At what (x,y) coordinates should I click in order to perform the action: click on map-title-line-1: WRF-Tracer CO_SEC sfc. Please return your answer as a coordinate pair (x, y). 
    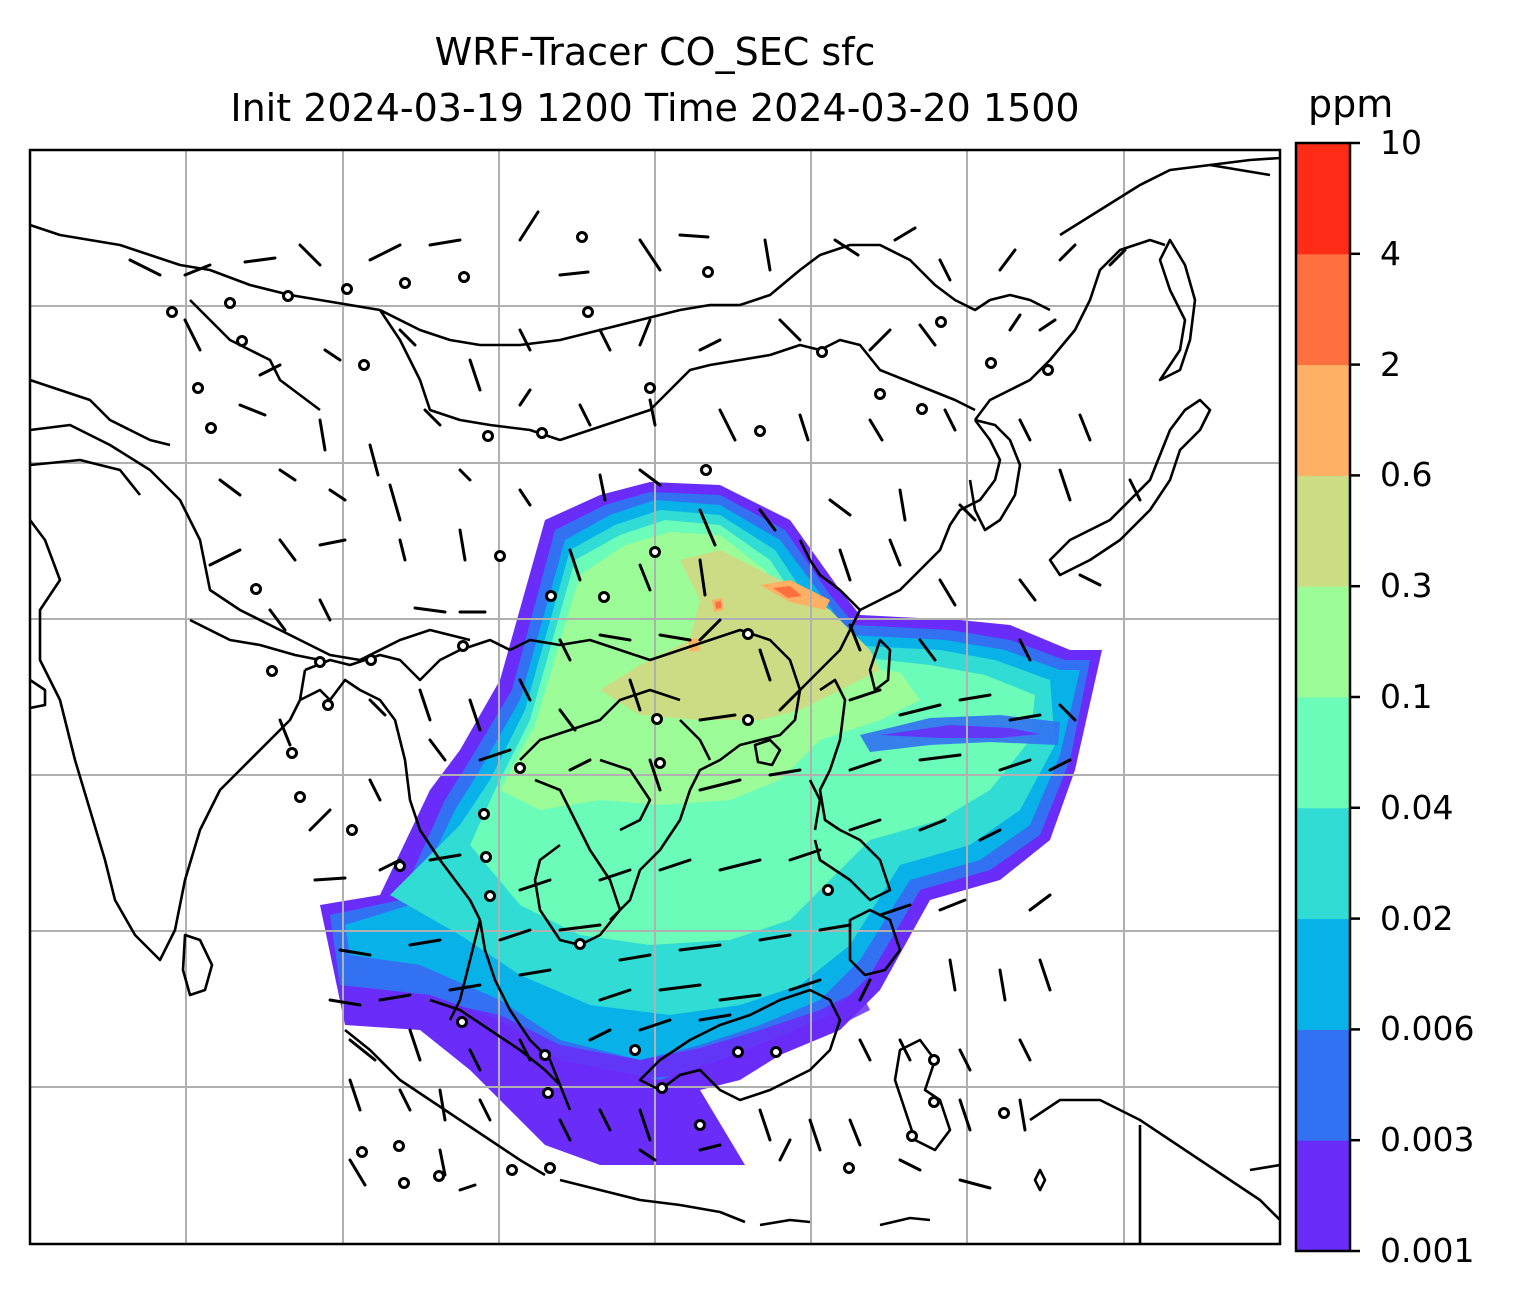
    Looking at the image, I should click on (655, 52).